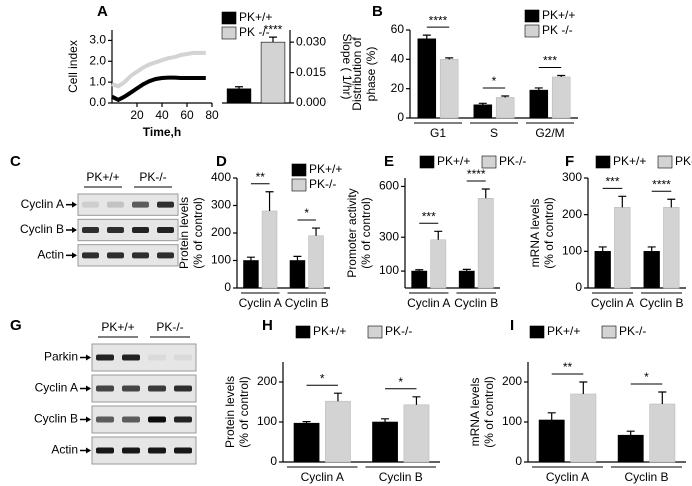  What do you see at coordinates (56, 419) in the screenshot?
I see `row-label: Cyclin B` at bounding box center [56, 419].